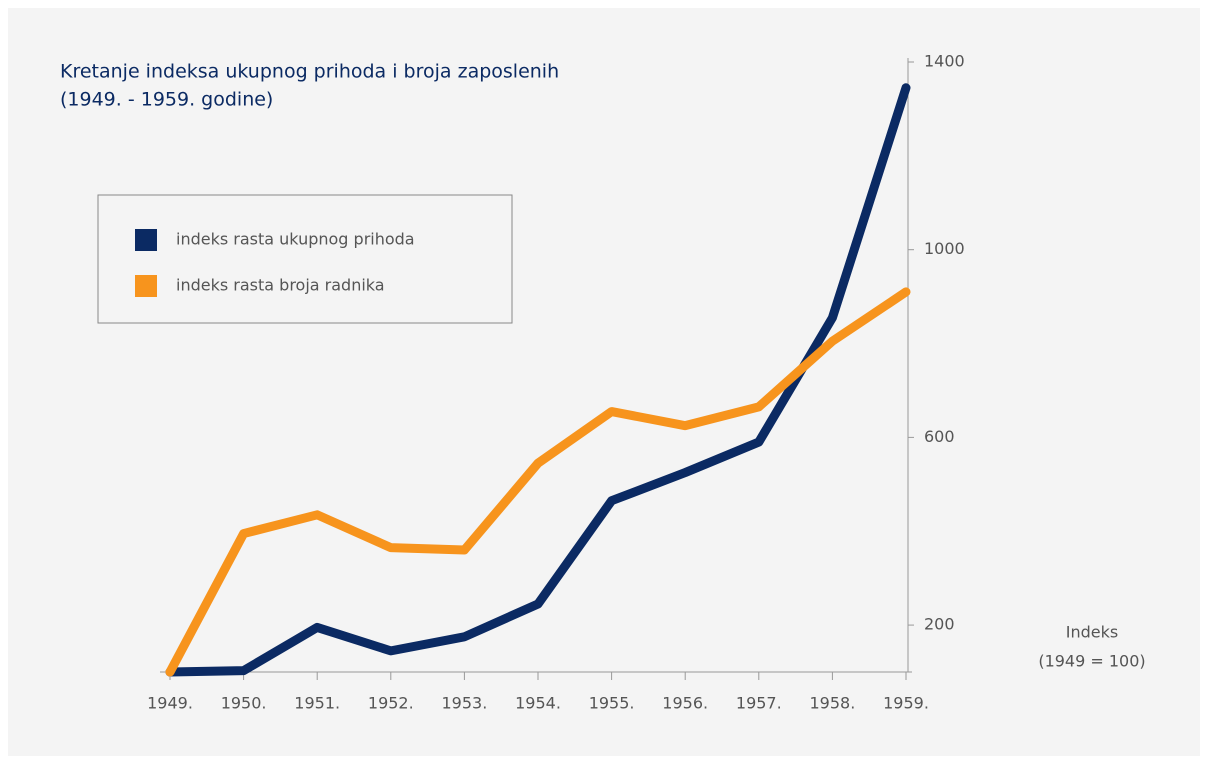 This screenshot has width=1208, height=764. What do you see at coordinates (166, 100) in the screenshot?
I see `chart-subtitle: (1949. - 1959. godine)` at bounding box center [166, 100].